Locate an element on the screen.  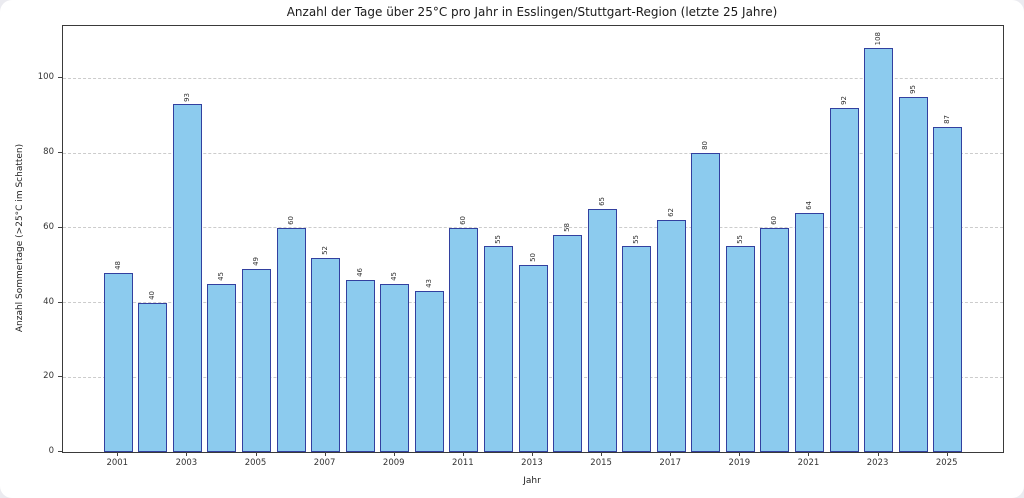
bar-value-label-2006: 60 is located at coordinates (290, 220).